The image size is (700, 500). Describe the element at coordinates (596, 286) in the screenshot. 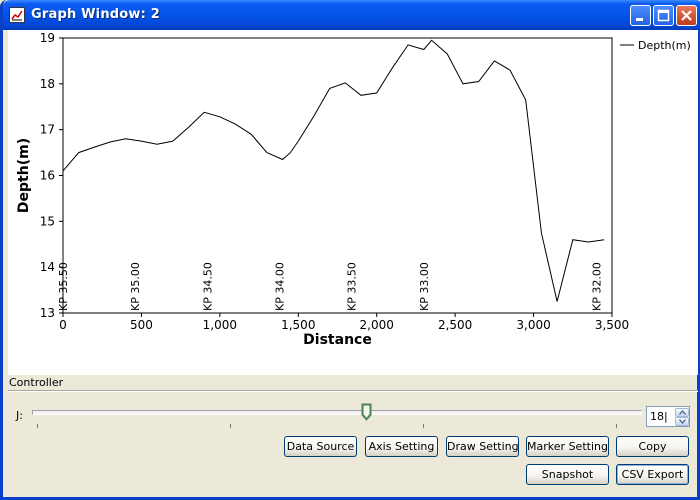

I see `kp-annotation: KP 32.00` at that location.